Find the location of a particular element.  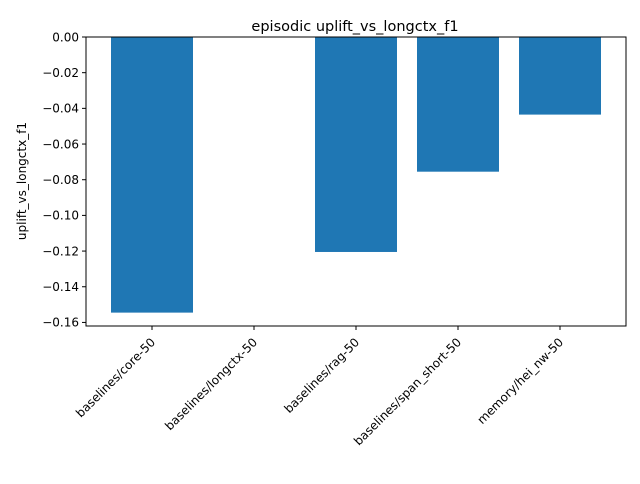

x-tick-label: memory/hei_nw-50 is located at coordinates (521, 381).